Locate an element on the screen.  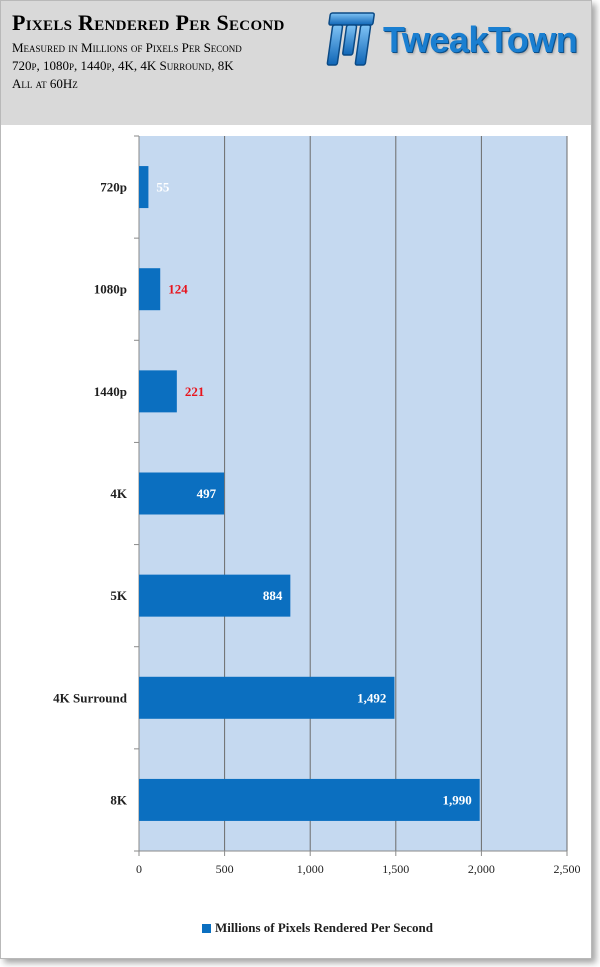
category-label: 720p is located at coordinates (113, 187).